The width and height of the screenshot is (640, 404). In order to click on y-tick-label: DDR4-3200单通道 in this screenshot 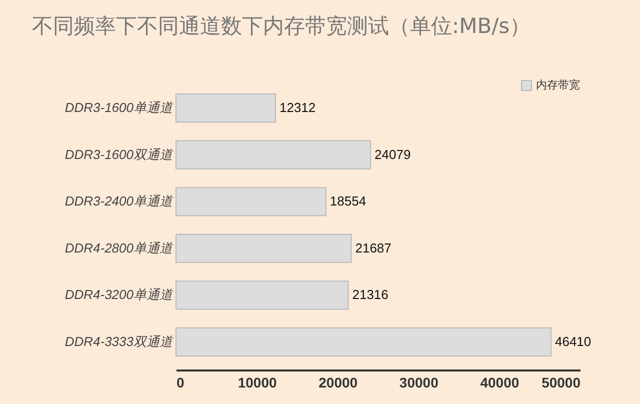, I will do `click(119, 294)`.